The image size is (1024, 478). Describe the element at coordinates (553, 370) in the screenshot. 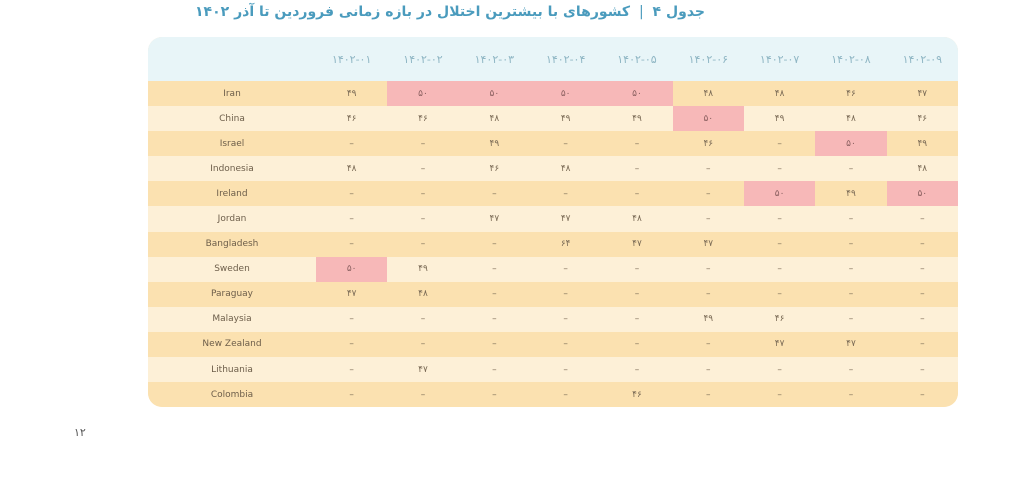

I see `table-row: Lithuania – ۴۷ – – – – – – –` at that location.